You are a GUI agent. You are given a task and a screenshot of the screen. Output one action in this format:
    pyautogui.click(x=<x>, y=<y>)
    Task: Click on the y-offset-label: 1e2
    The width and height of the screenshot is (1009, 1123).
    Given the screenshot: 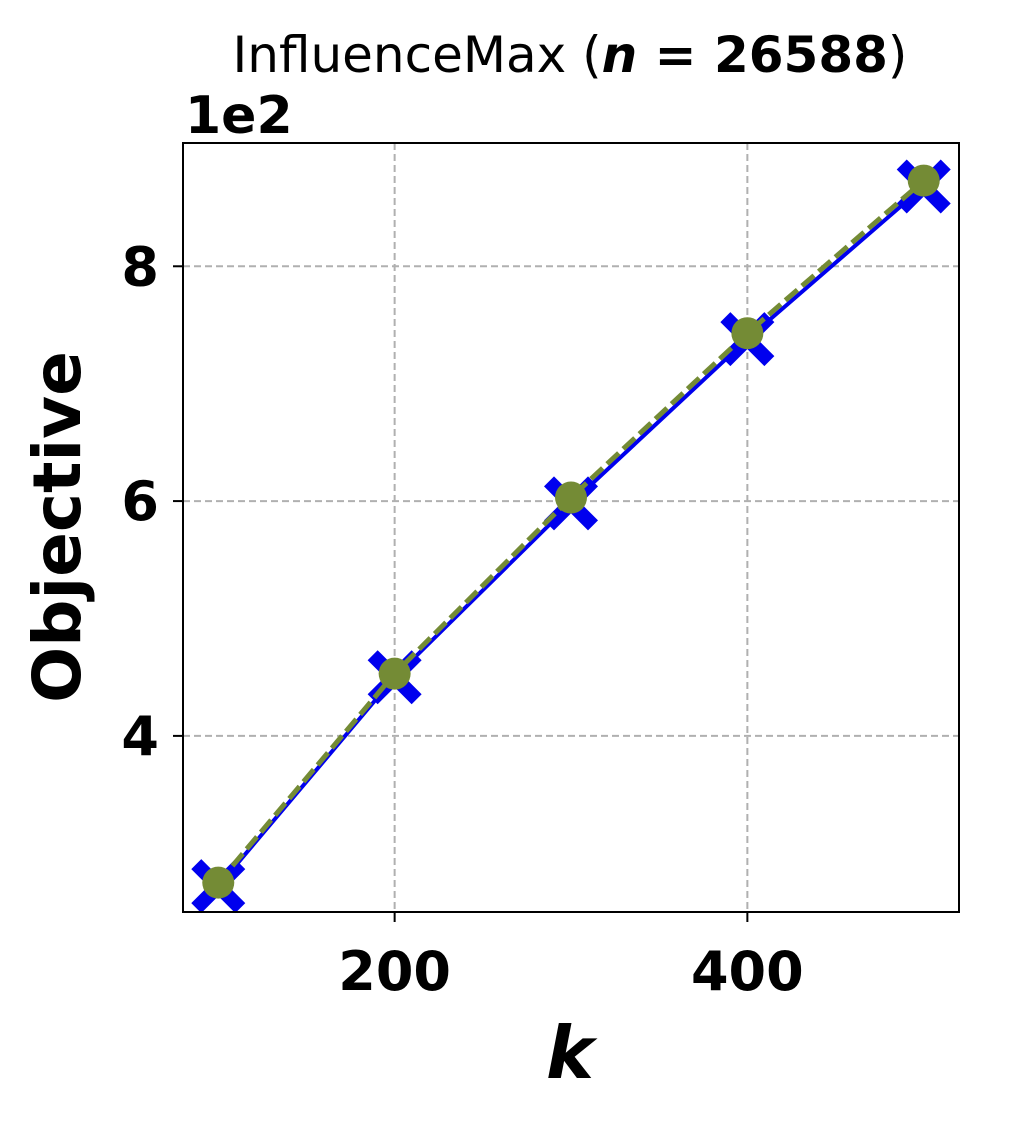 What is the action you would take?
    pyautogui.click(x=239, y=116)
    